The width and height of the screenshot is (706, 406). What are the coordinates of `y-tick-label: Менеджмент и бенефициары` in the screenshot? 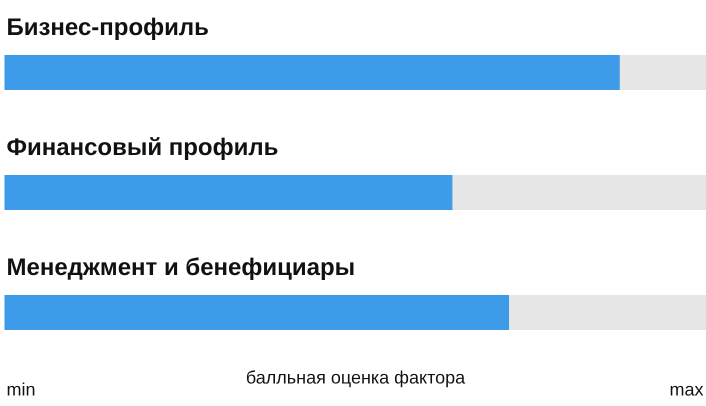 It's located at (181, 267).